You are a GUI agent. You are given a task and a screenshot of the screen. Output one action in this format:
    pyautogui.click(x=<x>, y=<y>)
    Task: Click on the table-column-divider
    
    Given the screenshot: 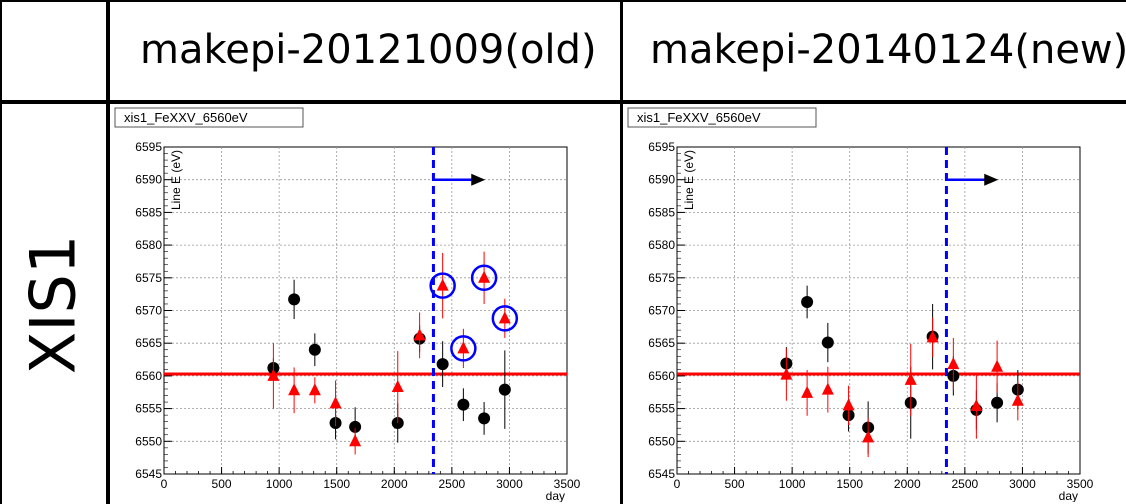 What is the action you would take?
    pyautogui.click(x=621, y=252)
    